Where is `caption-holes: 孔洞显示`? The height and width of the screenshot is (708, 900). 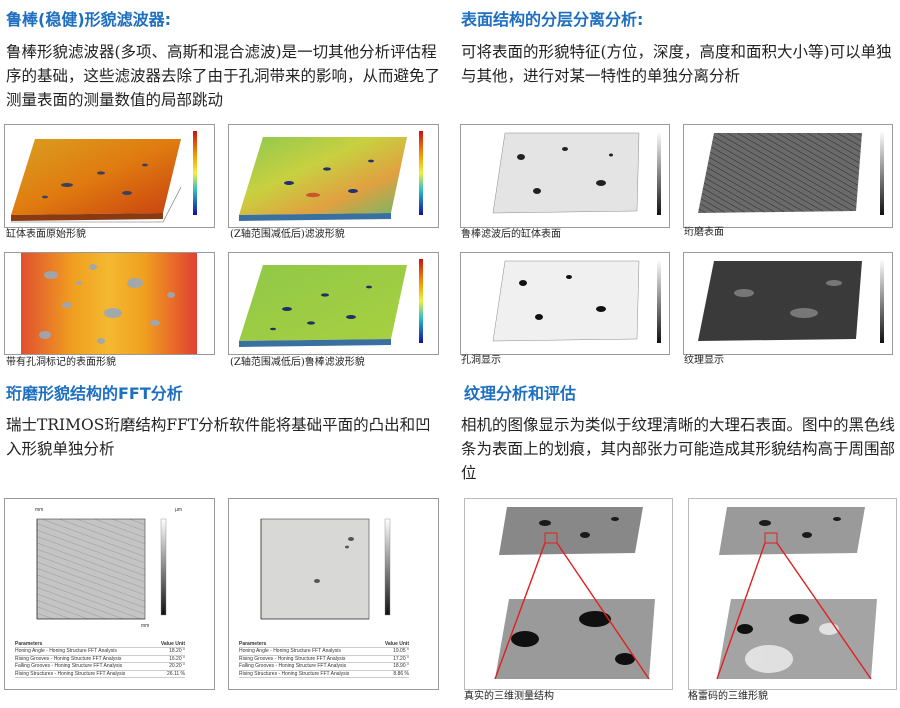 caption-holes: 孔洞显示 is located at coordinates (481, 360).